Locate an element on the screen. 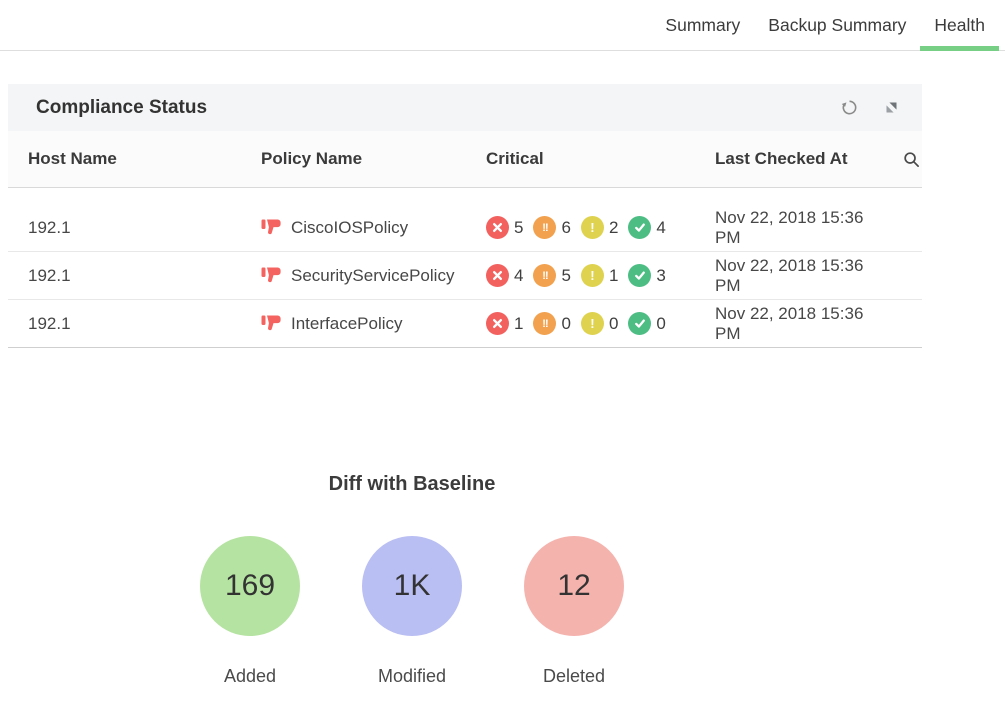 Image resolution: width=1005 pixels, height=723 pixels. expand-icon is located at coordinates (891, 108).